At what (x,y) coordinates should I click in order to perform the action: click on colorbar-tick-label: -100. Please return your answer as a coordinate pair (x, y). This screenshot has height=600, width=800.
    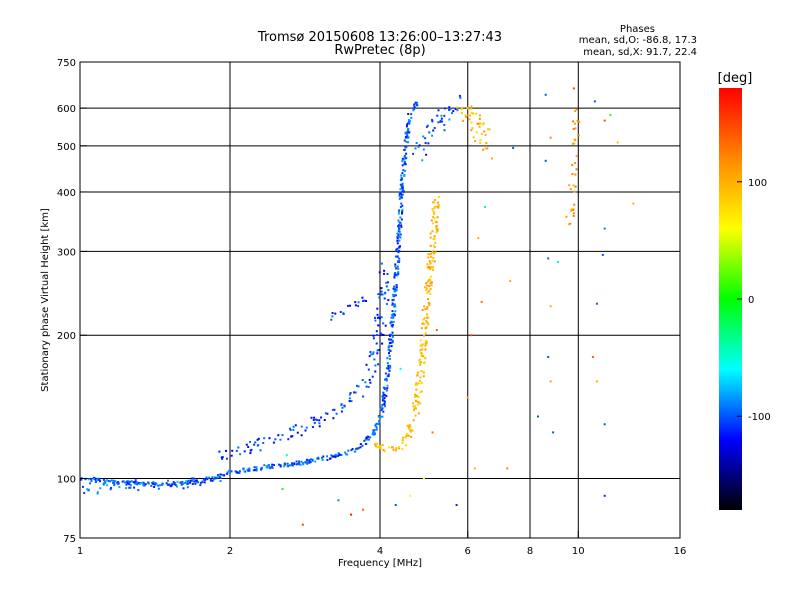
    Looking at the image, I should click on (759, 417).